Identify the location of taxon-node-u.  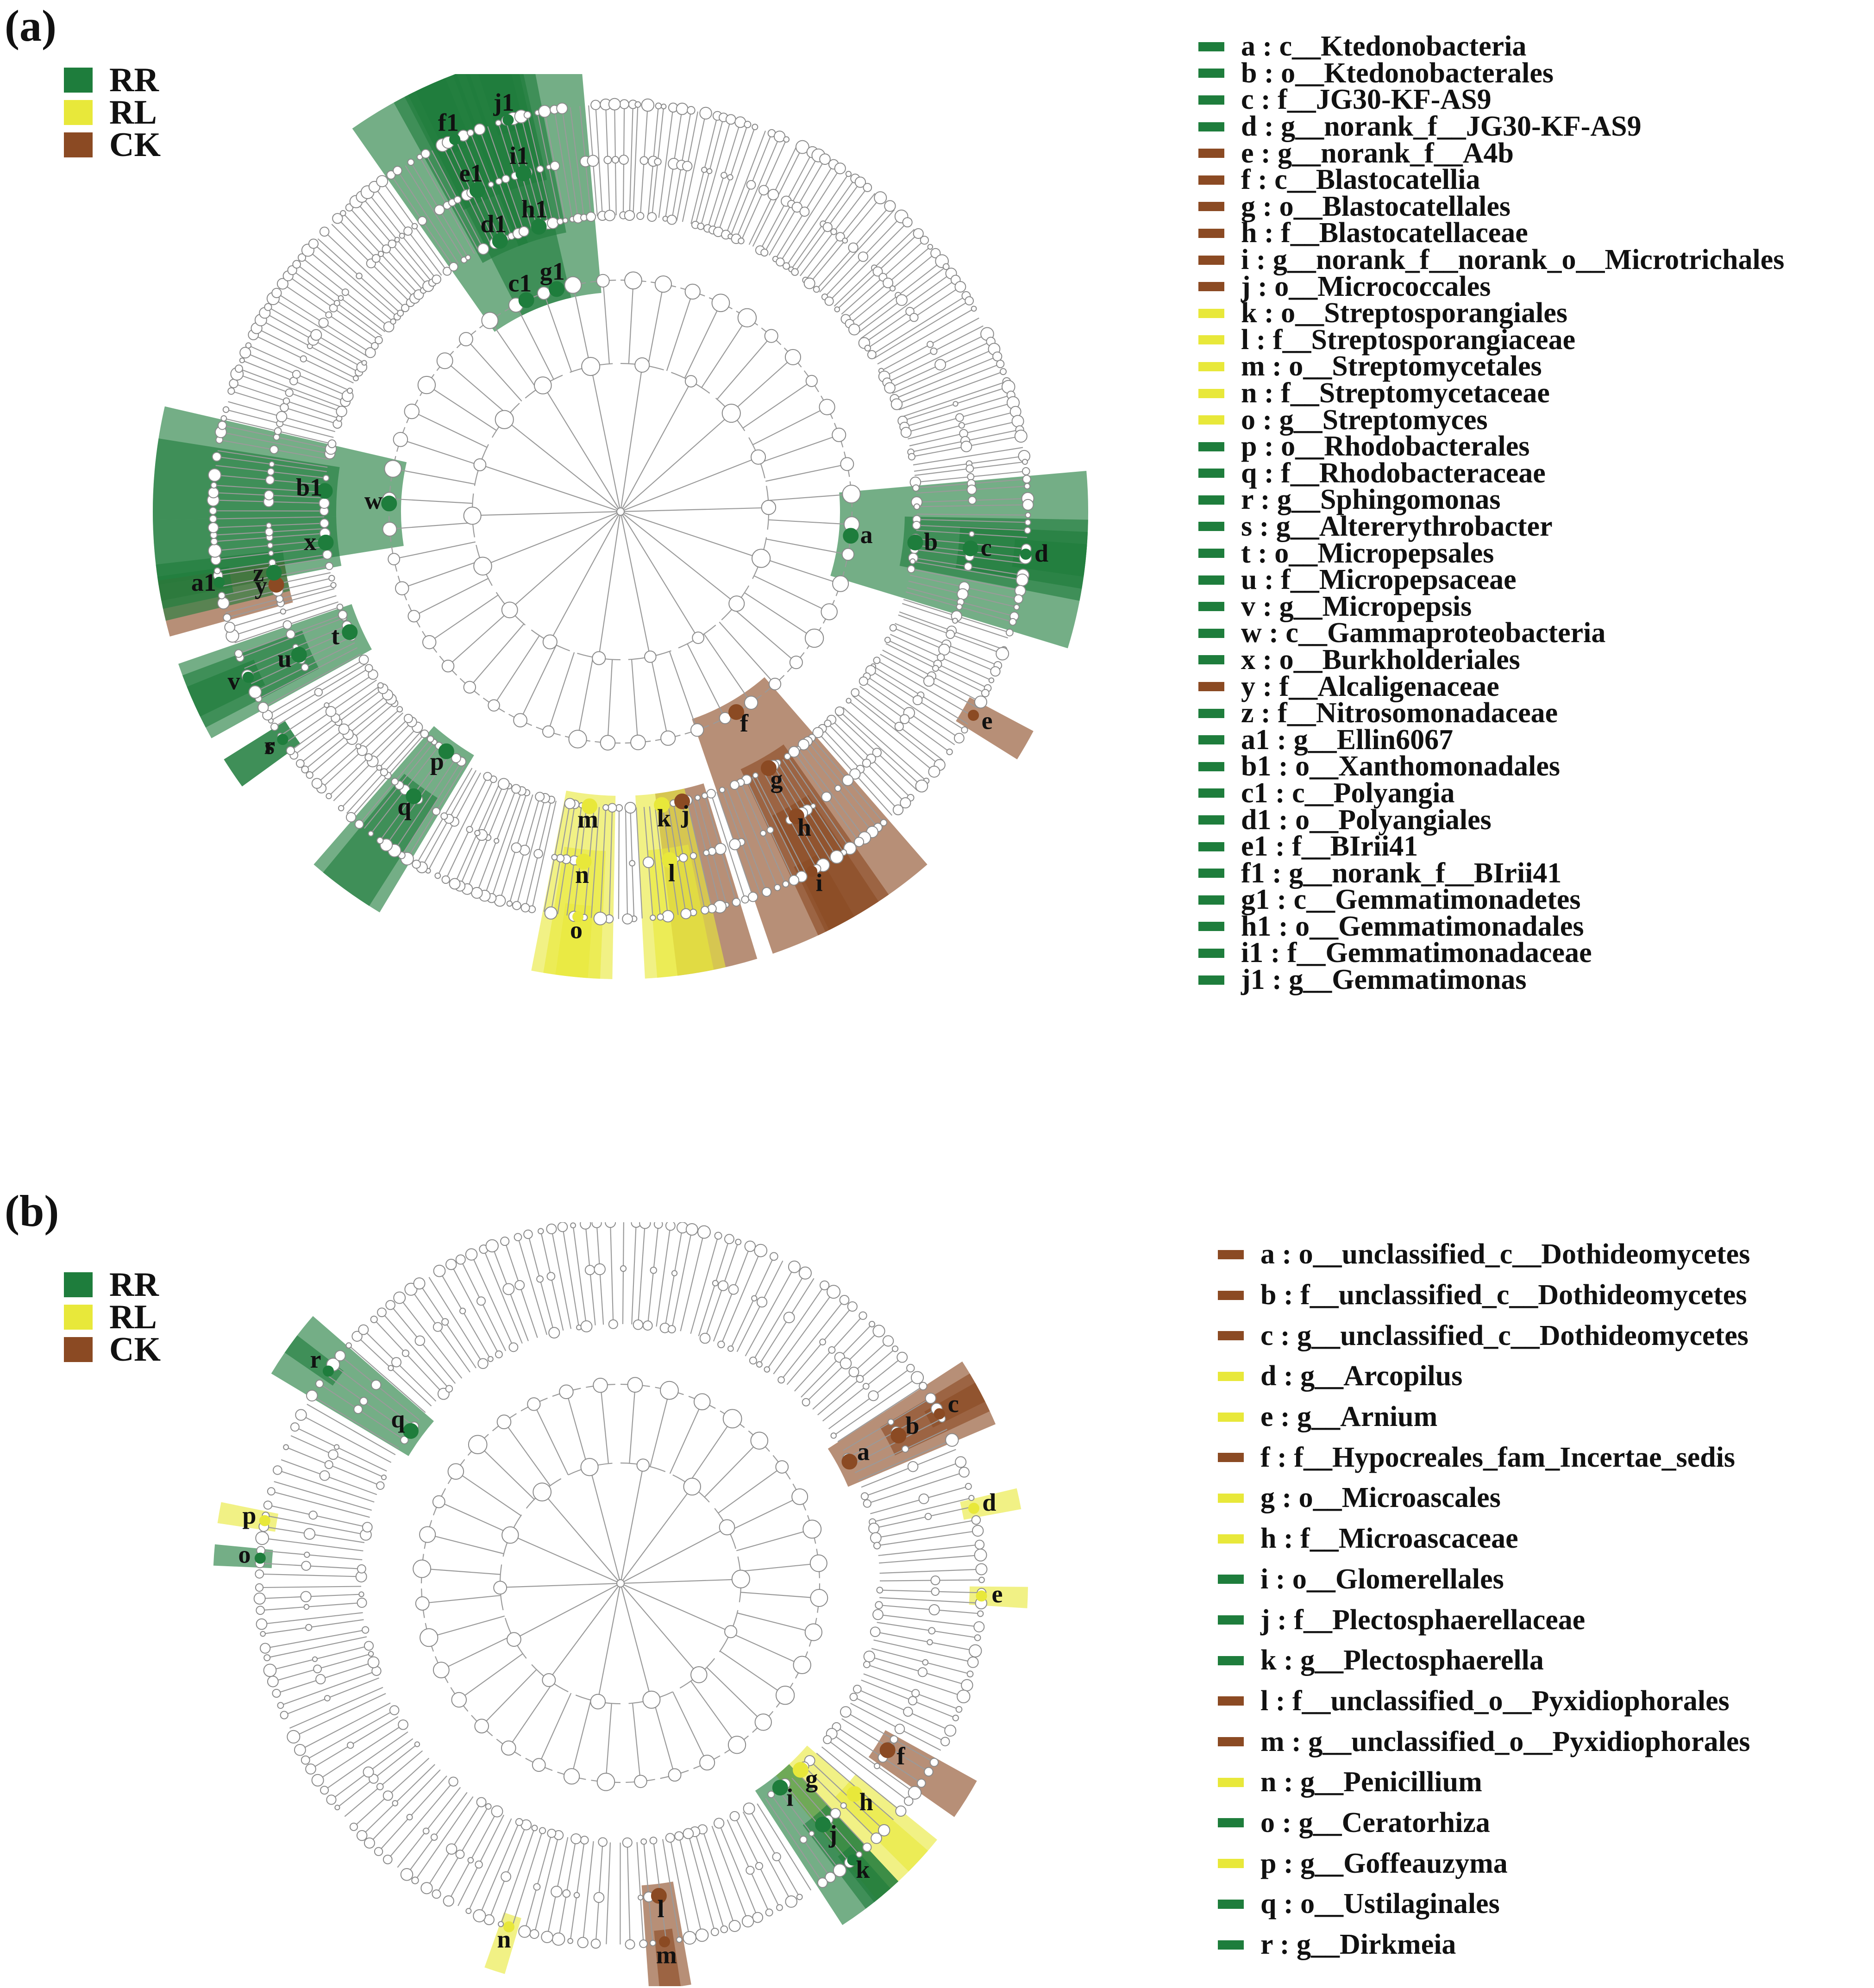
(299, 655).